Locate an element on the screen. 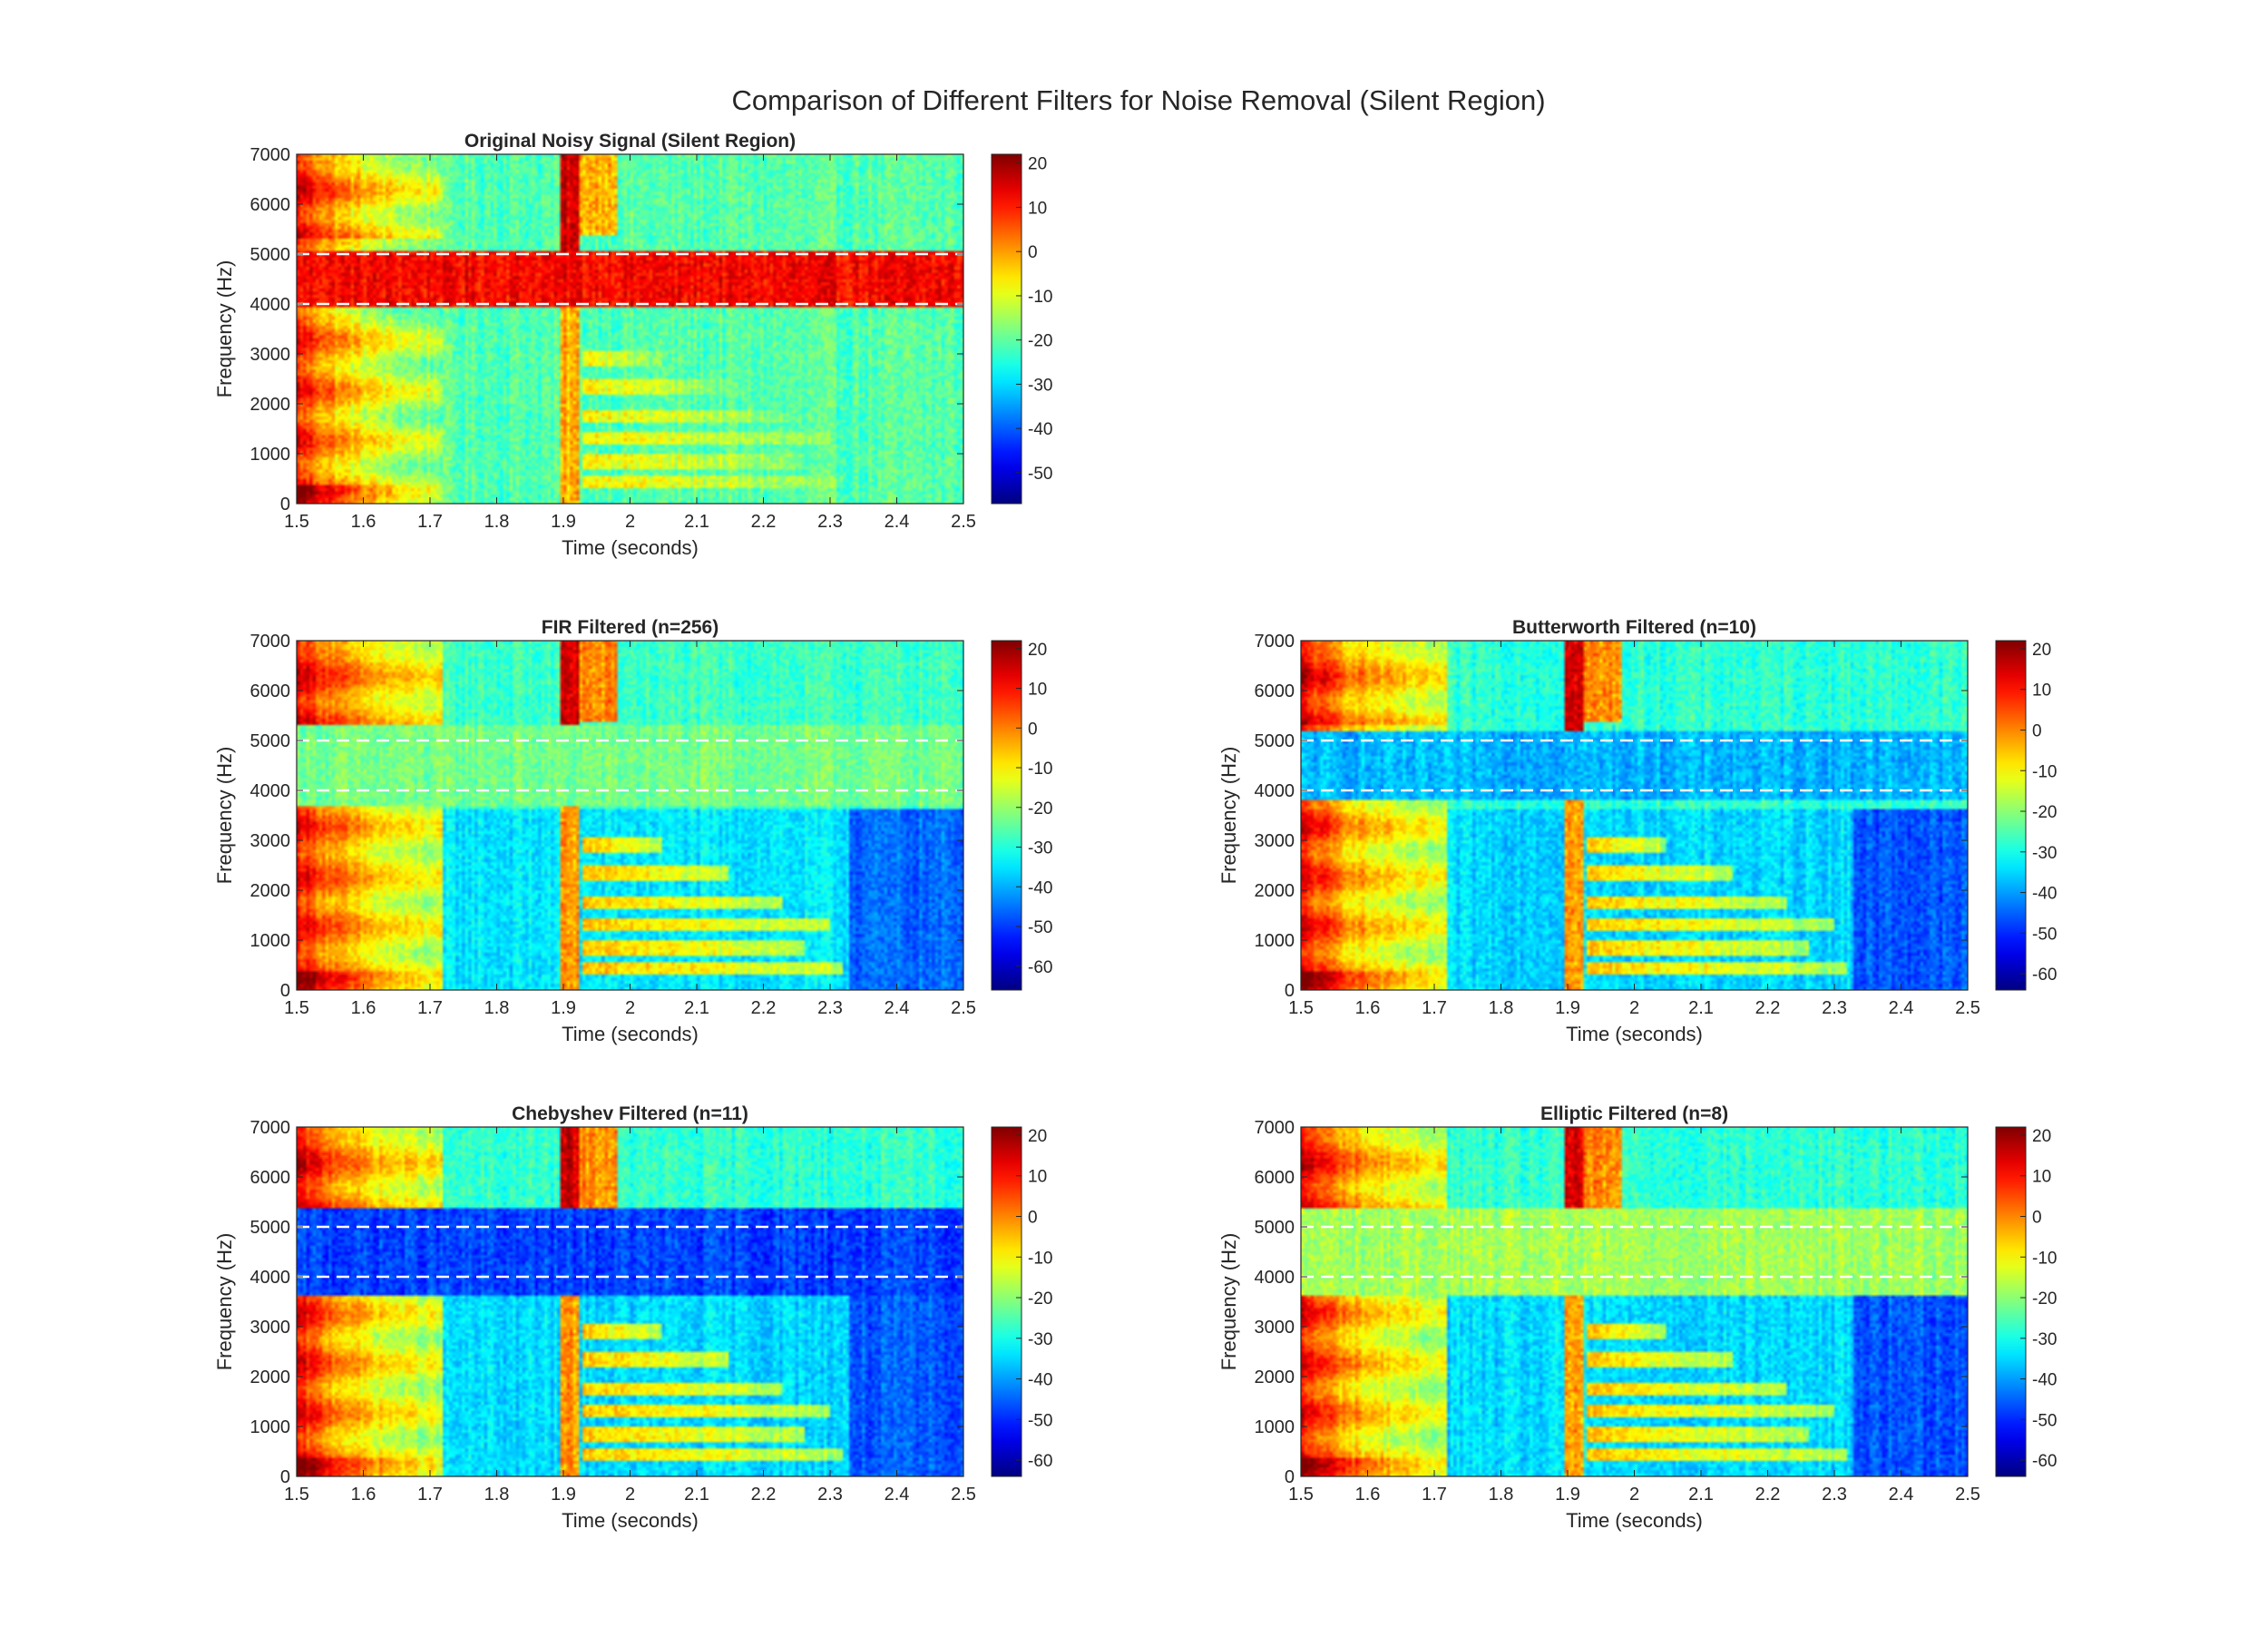  y-tick-label: 0 is located at coordinates (1290, 1477).